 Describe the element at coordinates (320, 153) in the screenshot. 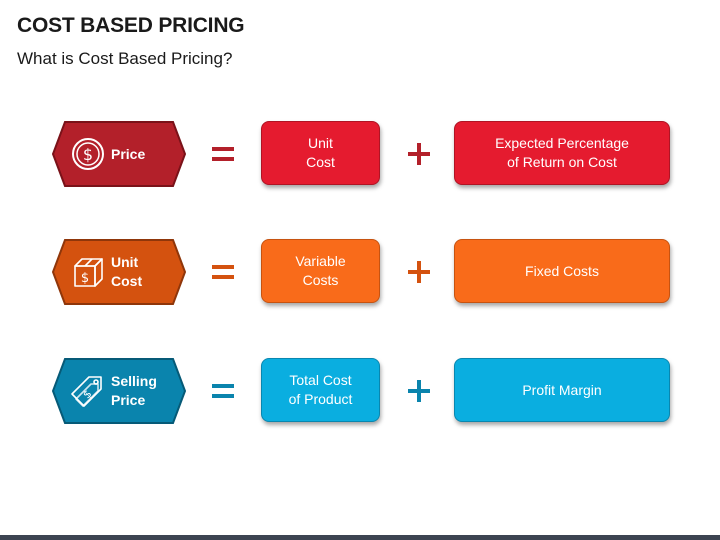

I see `unit-cost-box: Unit Cost` at that location.